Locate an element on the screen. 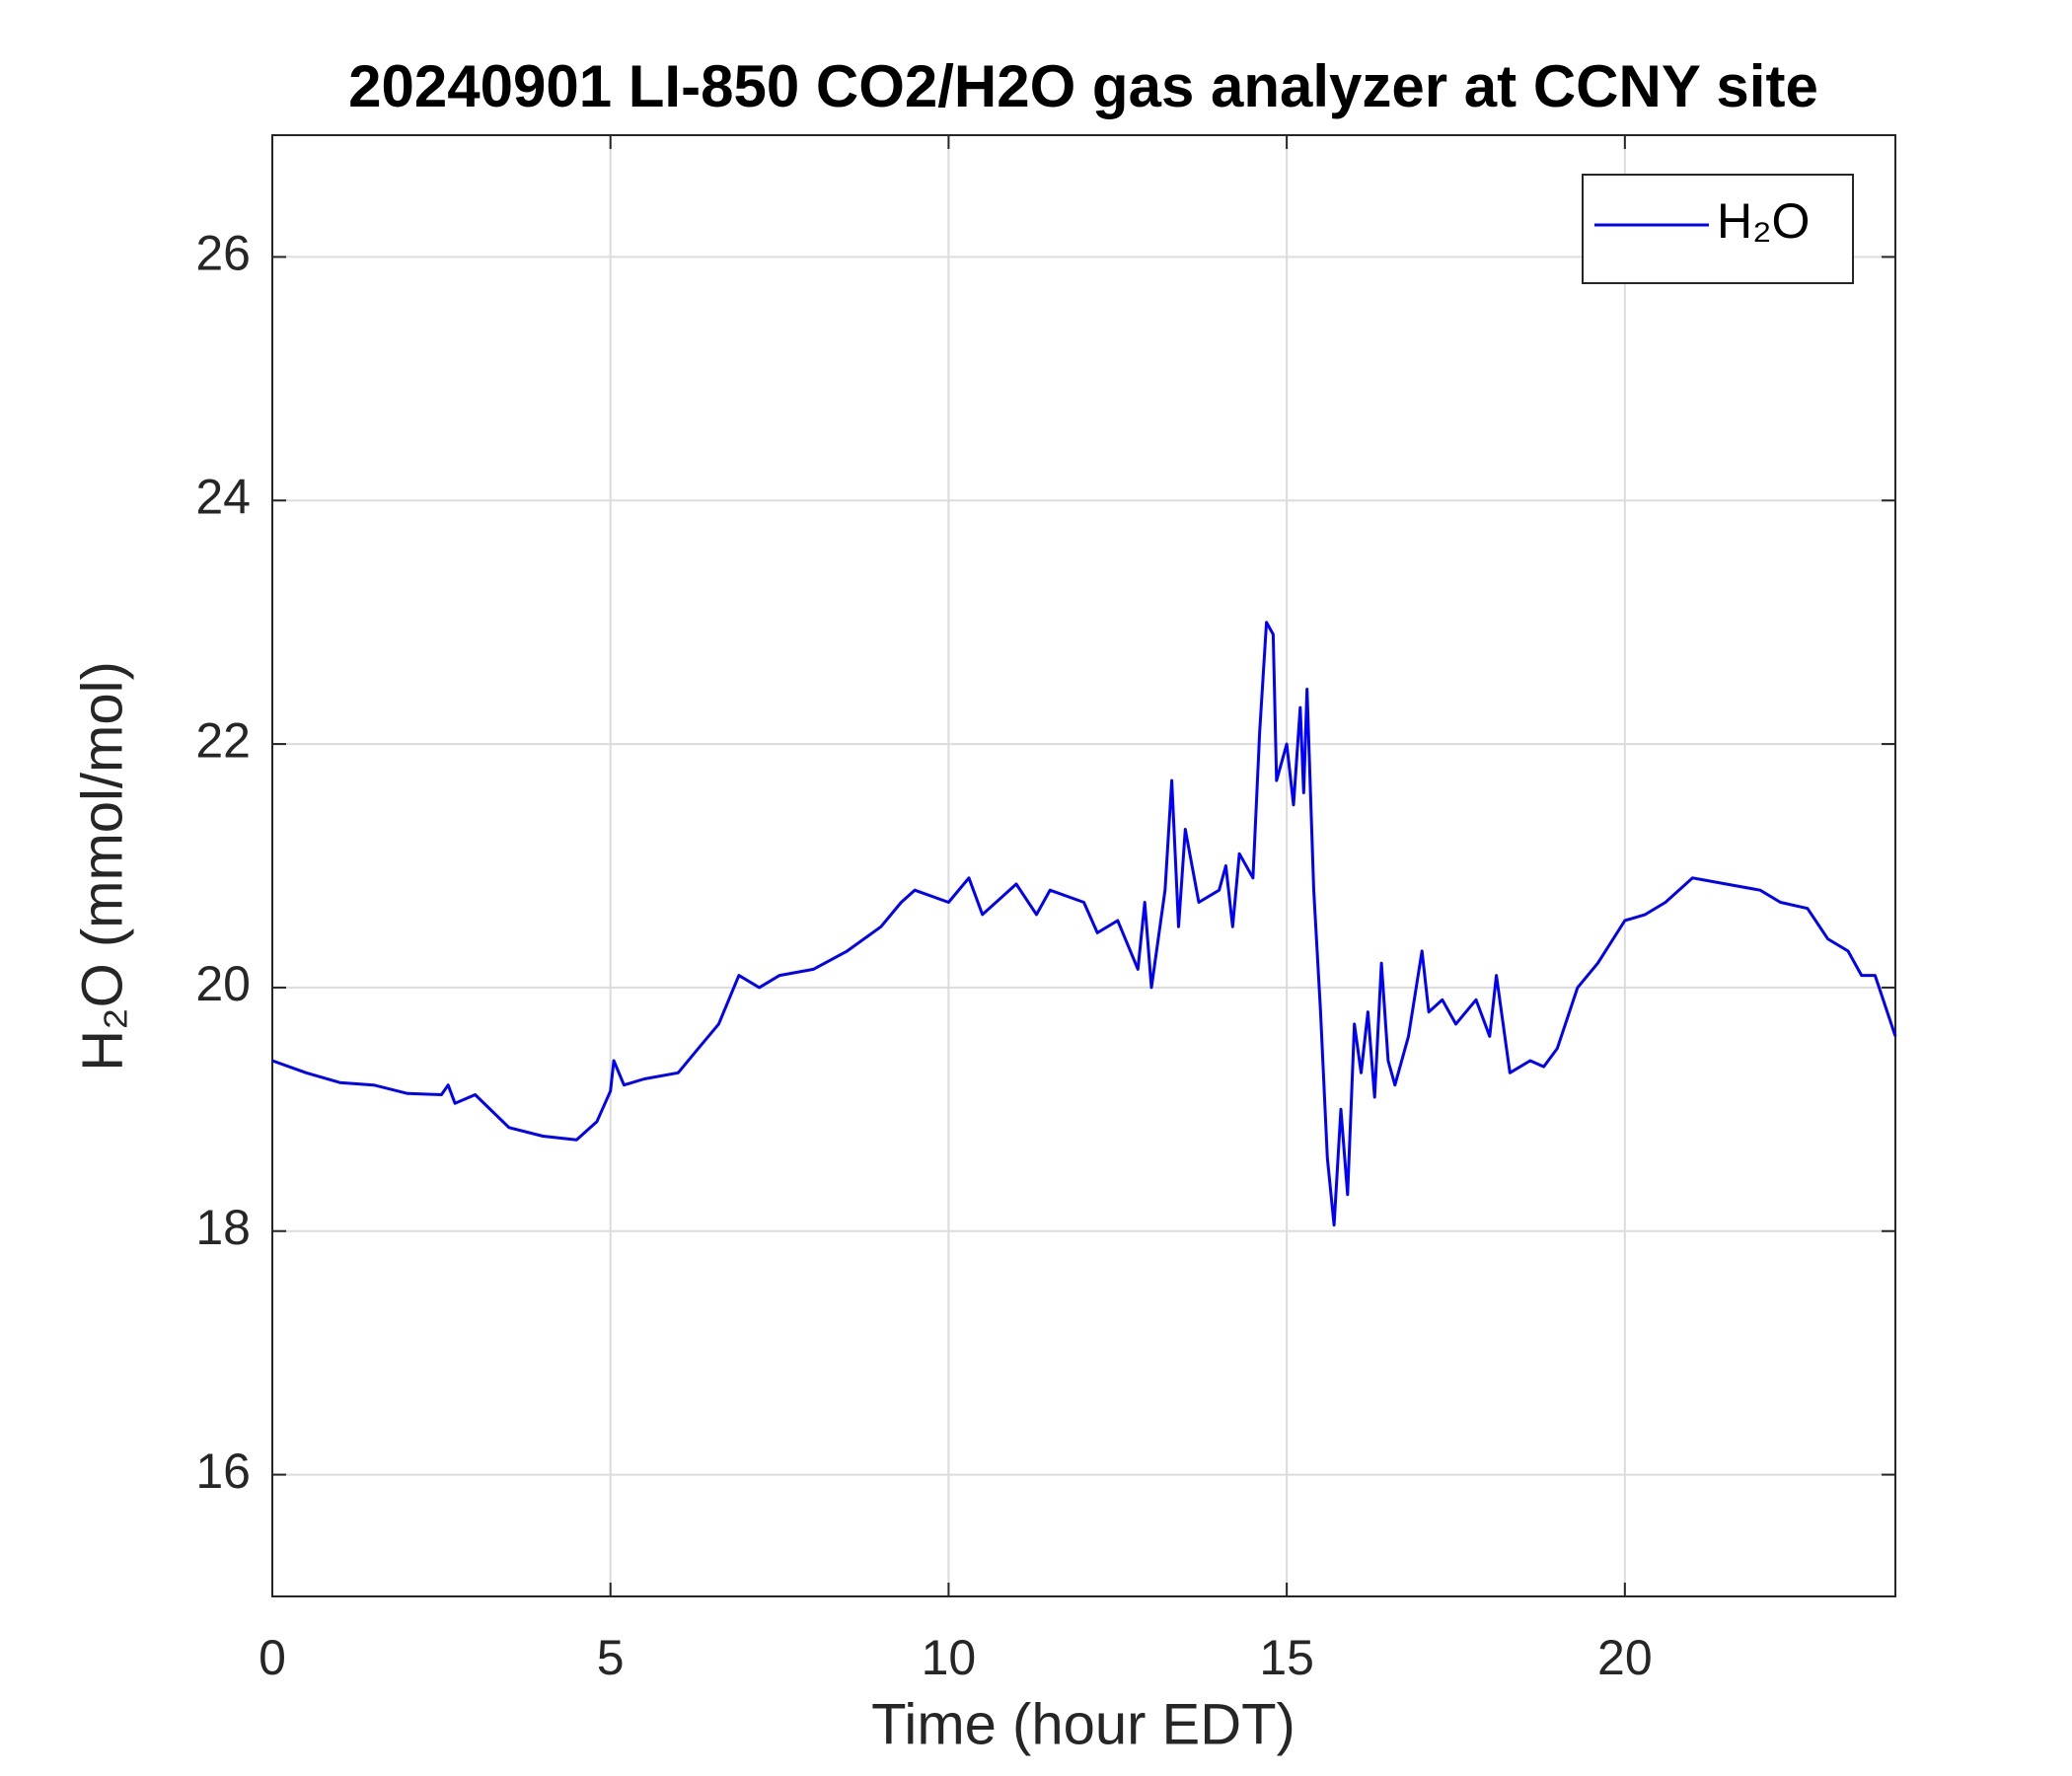  legend-label: H₂O is located at coordinates (1764, 221).